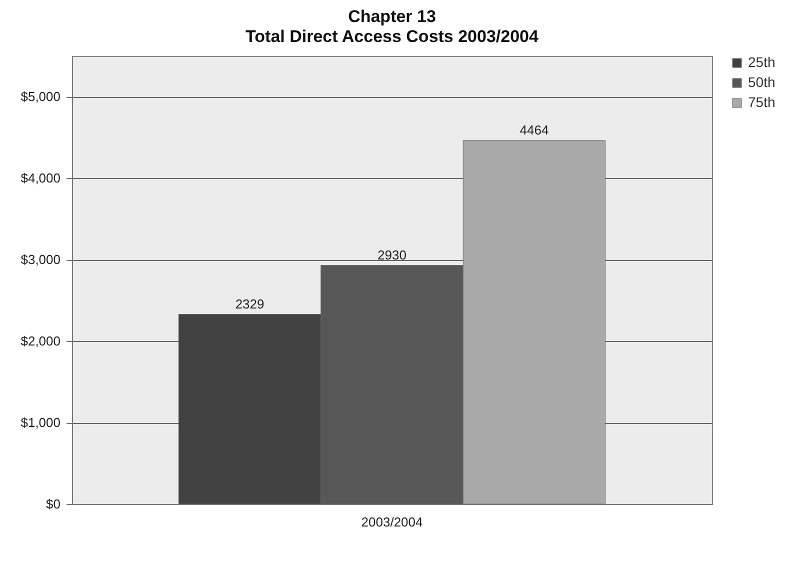  I want to click on legend-label: 75th, so click(762, 102).